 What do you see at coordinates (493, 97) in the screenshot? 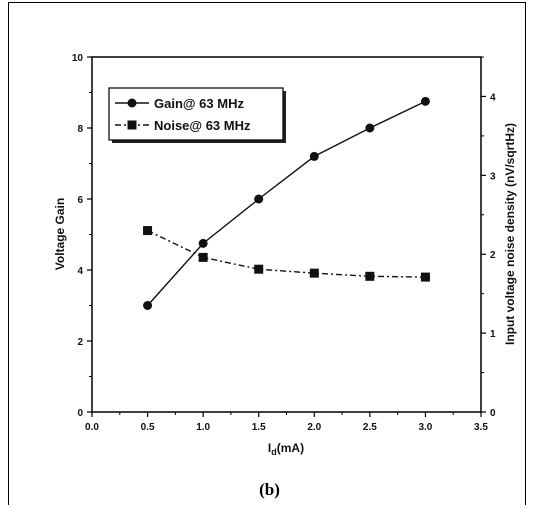
I see `right-y-tick-label: 4` at bounding box center [493, 97].